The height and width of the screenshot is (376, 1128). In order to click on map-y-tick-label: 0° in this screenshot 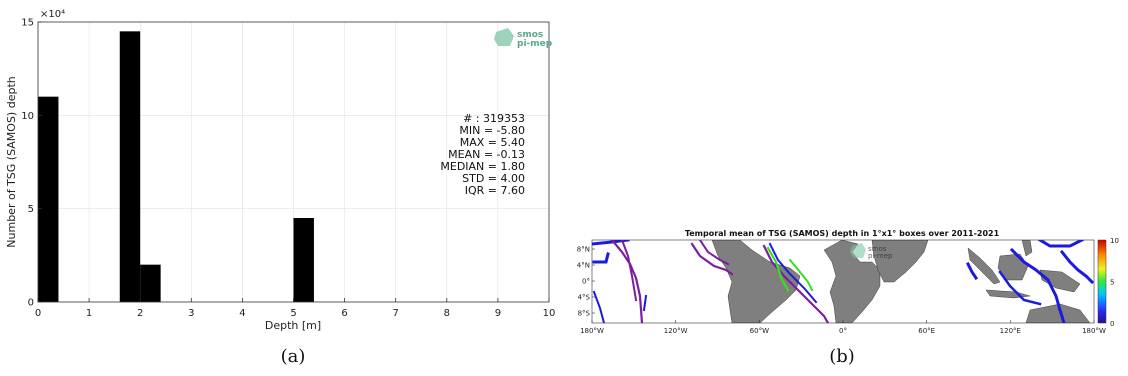, I will do `click(586, 282)`.